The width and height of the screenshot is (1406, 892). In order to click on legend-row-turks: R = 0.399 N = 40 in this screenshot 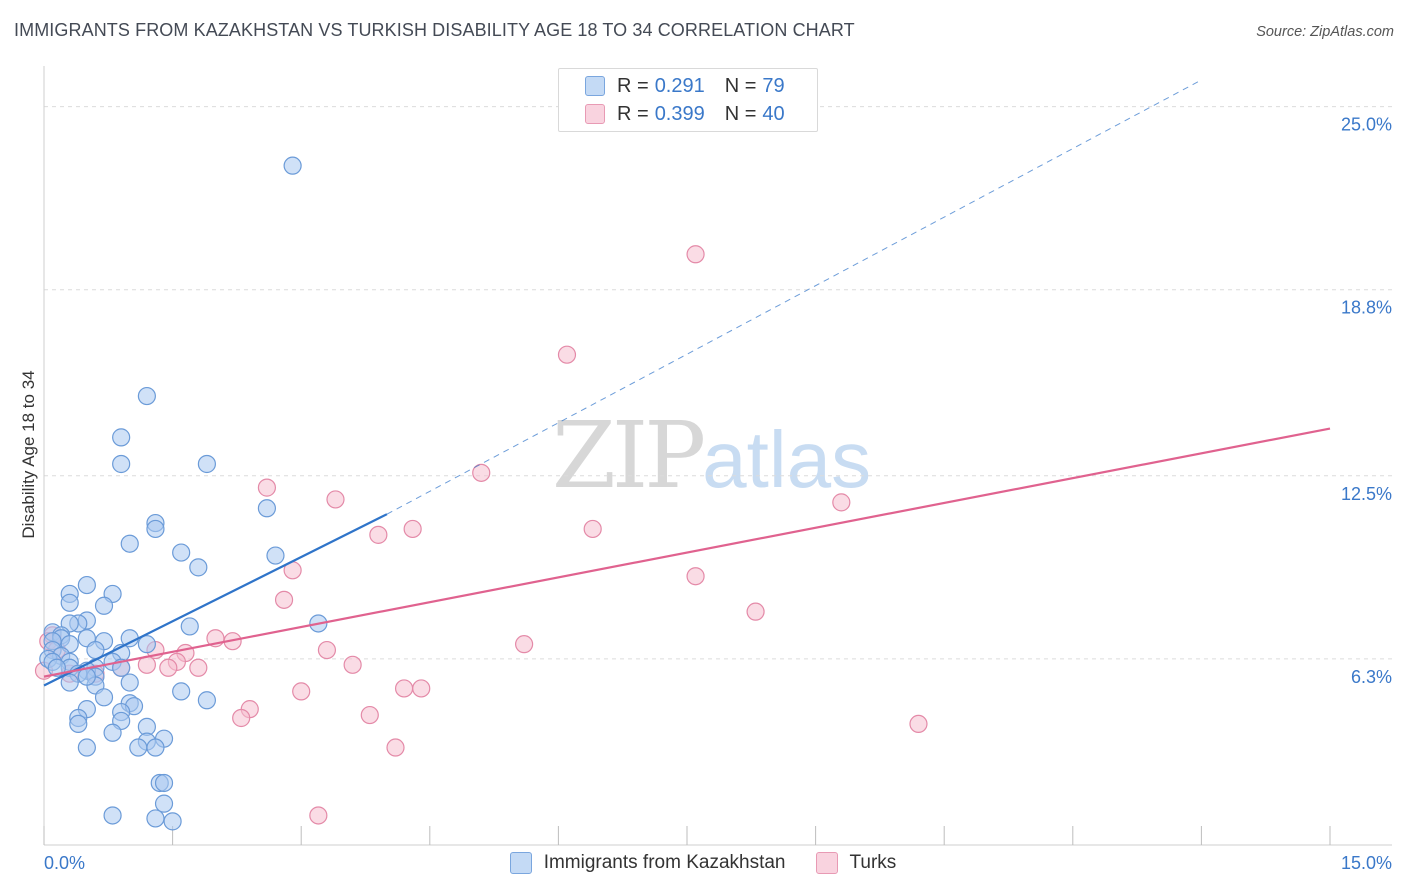, I will do `click(685, 114)`.